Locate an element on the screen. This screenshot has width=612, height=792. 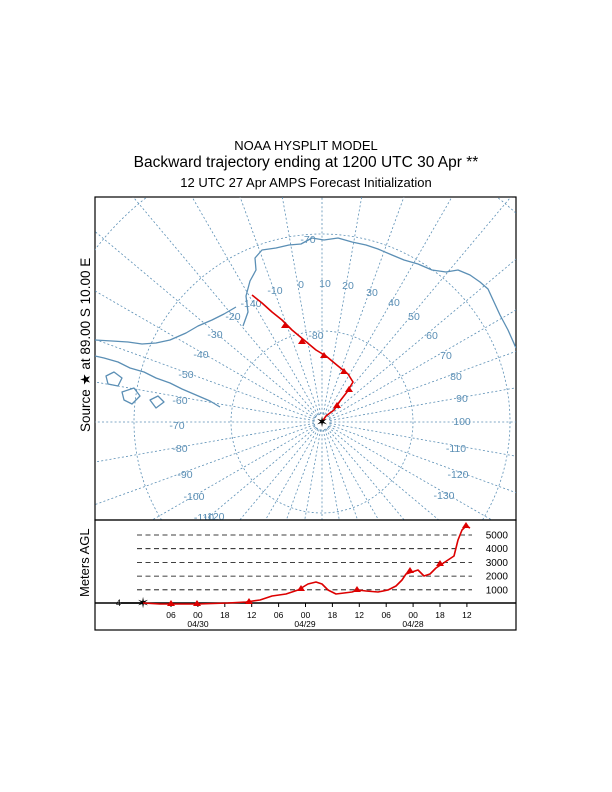
grid-label: -10 is located at coordinates (274, 291).